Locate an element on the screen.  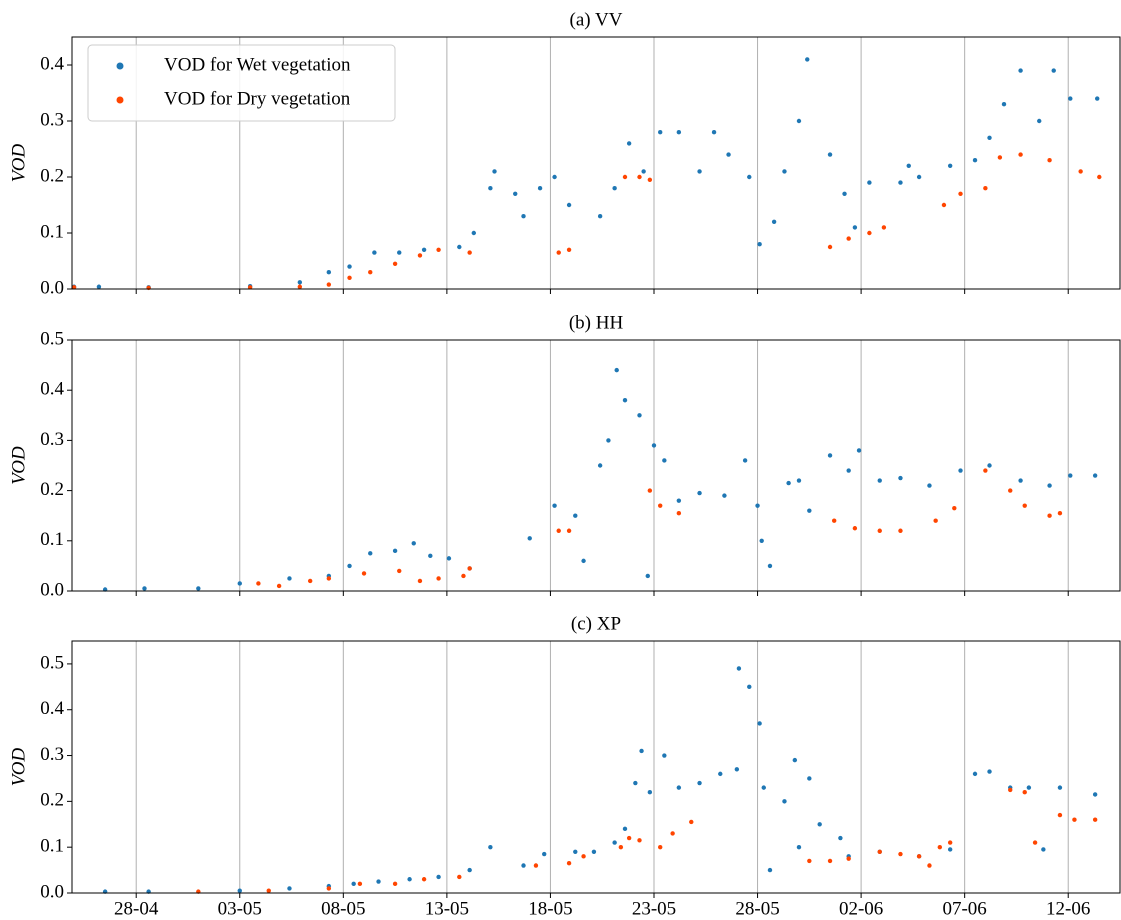
x-tick-label: 23-05 is located at coordinates (654, 908).